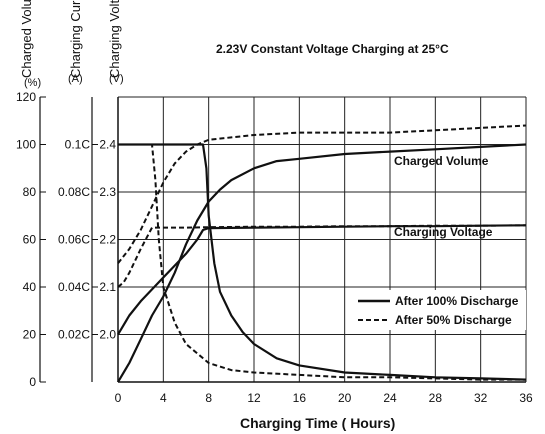 The width and height of the screenshot is (545, 434). What do you see at coordinates (324, 398) in the screenshot?
I see `x-tick-labels: 0 4 8 12 16 20 24 28 32 36` at bounding box center [324, 398].